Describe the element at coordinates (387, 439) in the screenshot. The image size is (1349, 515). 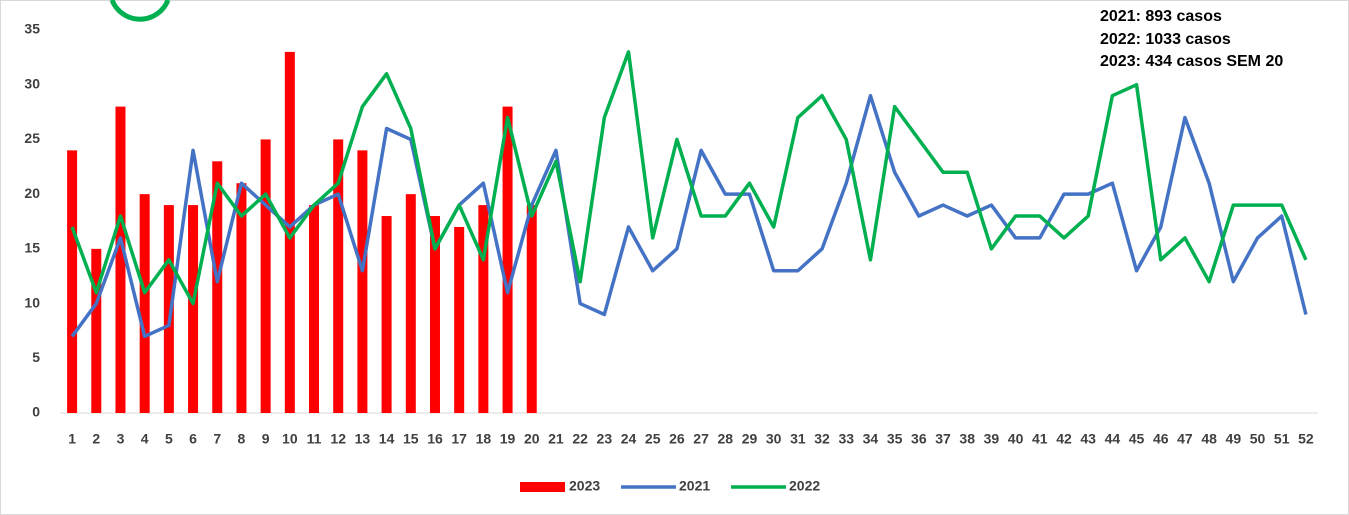
I see `x-tick-label: 14` at that location.